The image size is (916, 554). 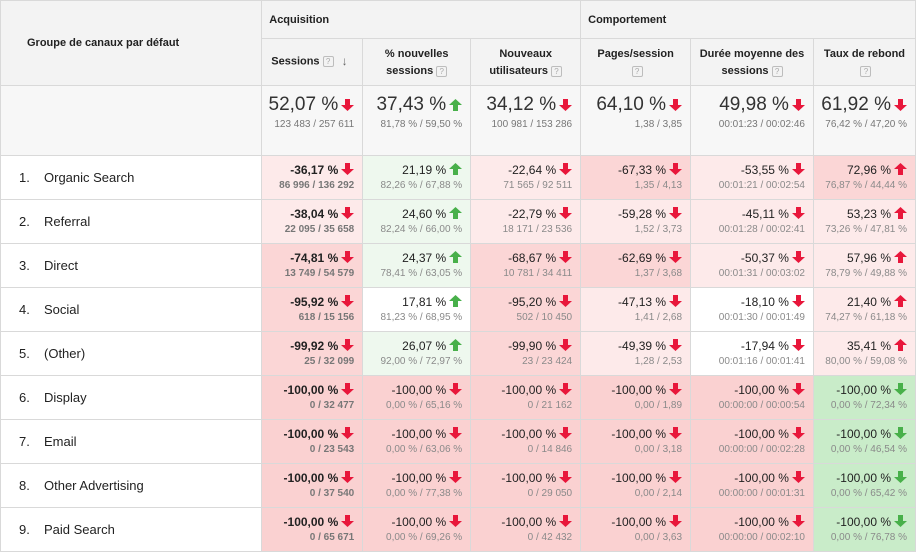 I want to click on metric-cell: -100,00 % 0,00 / 2,14, so click(x=636, y=485).